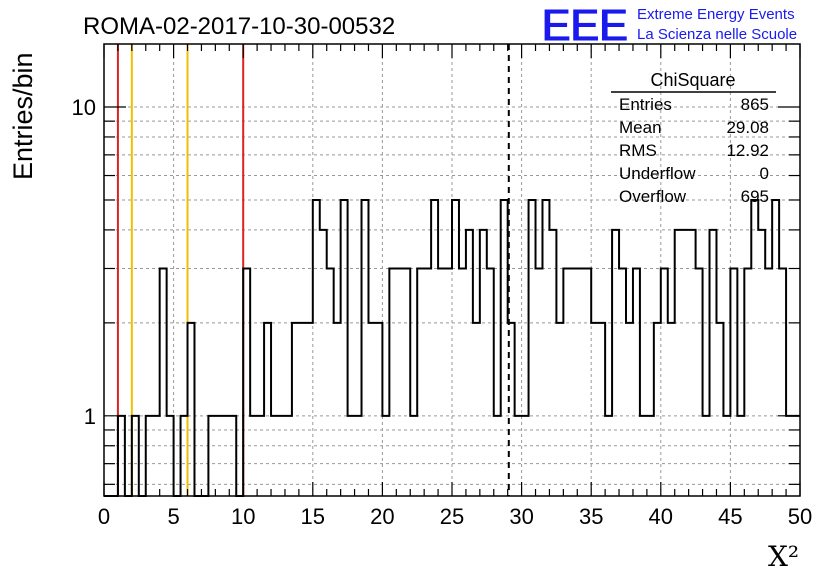  Describe the element at coordinates (382, 516) in the screenshot. I see `x-tick-label: 20` at that location.